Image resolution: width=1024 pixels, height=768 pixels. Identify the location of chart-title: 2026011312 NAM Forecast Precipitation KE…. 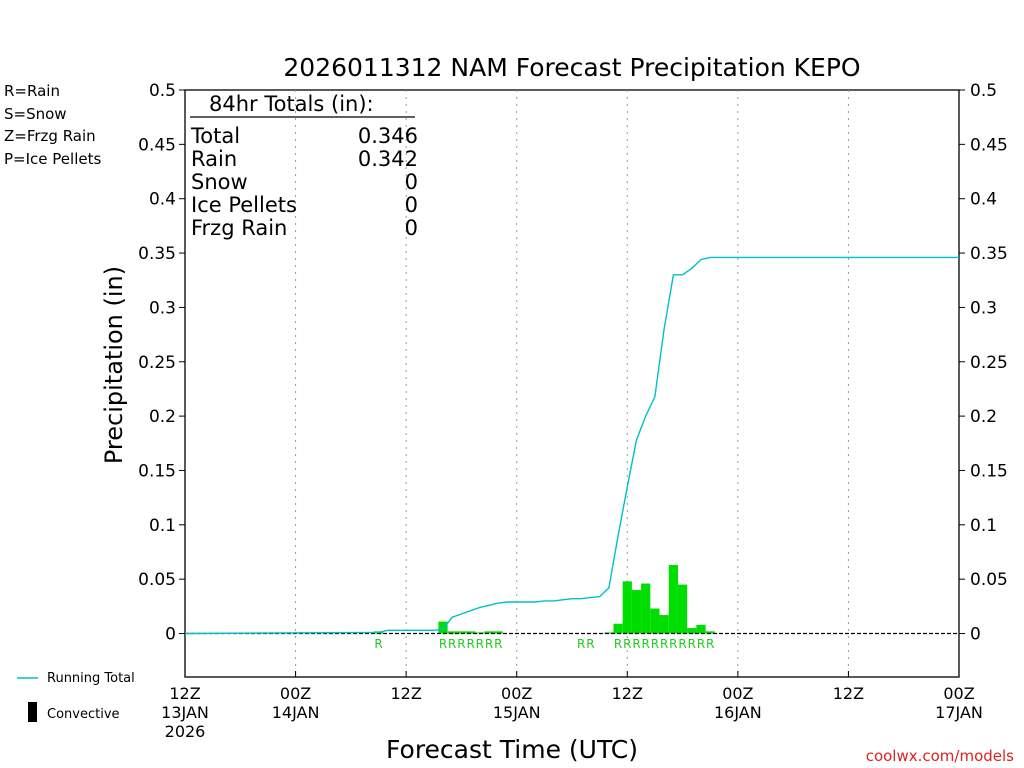
(571, 67).